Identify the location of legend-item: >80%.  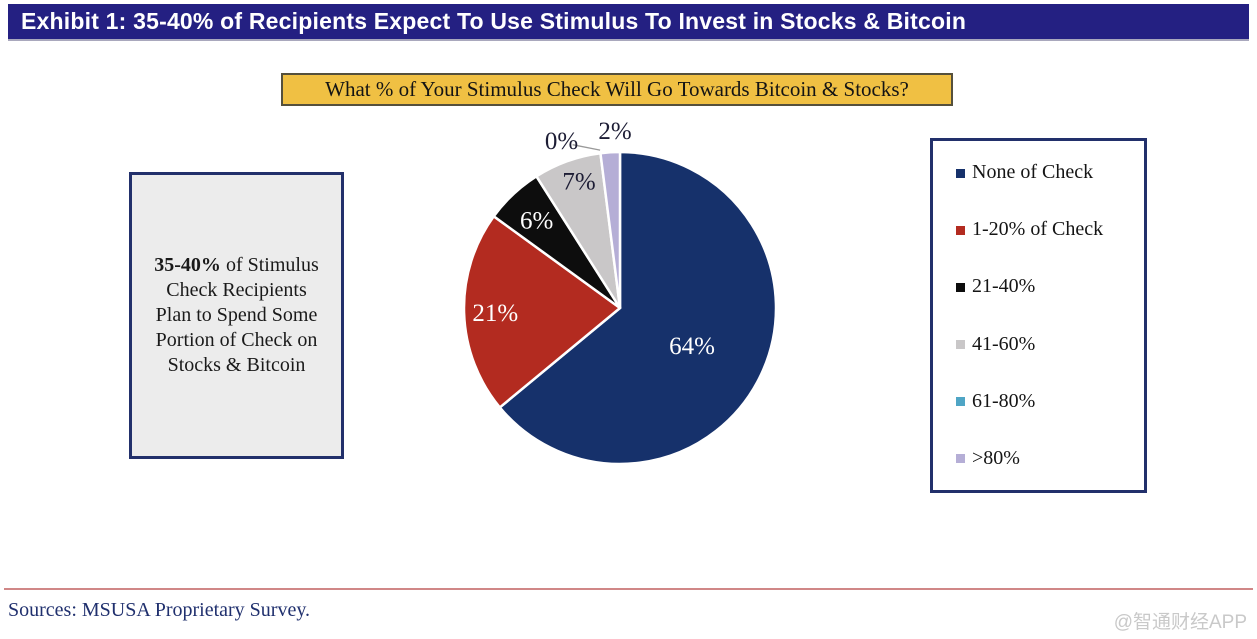
(1047, 458).